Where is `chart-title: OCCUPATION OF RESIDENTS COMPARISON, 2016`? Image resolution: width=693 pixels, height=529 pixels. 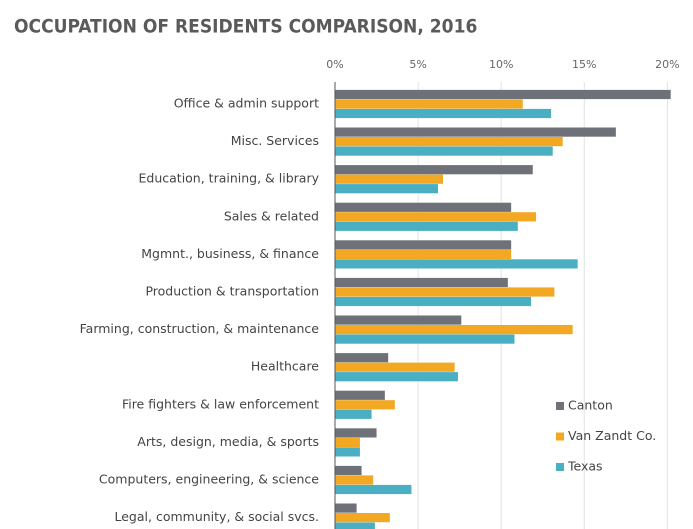
chart-title: OCCUPATION OF RESIDENTS COMPARISON, 2016 is located at coordinates (245, 27).